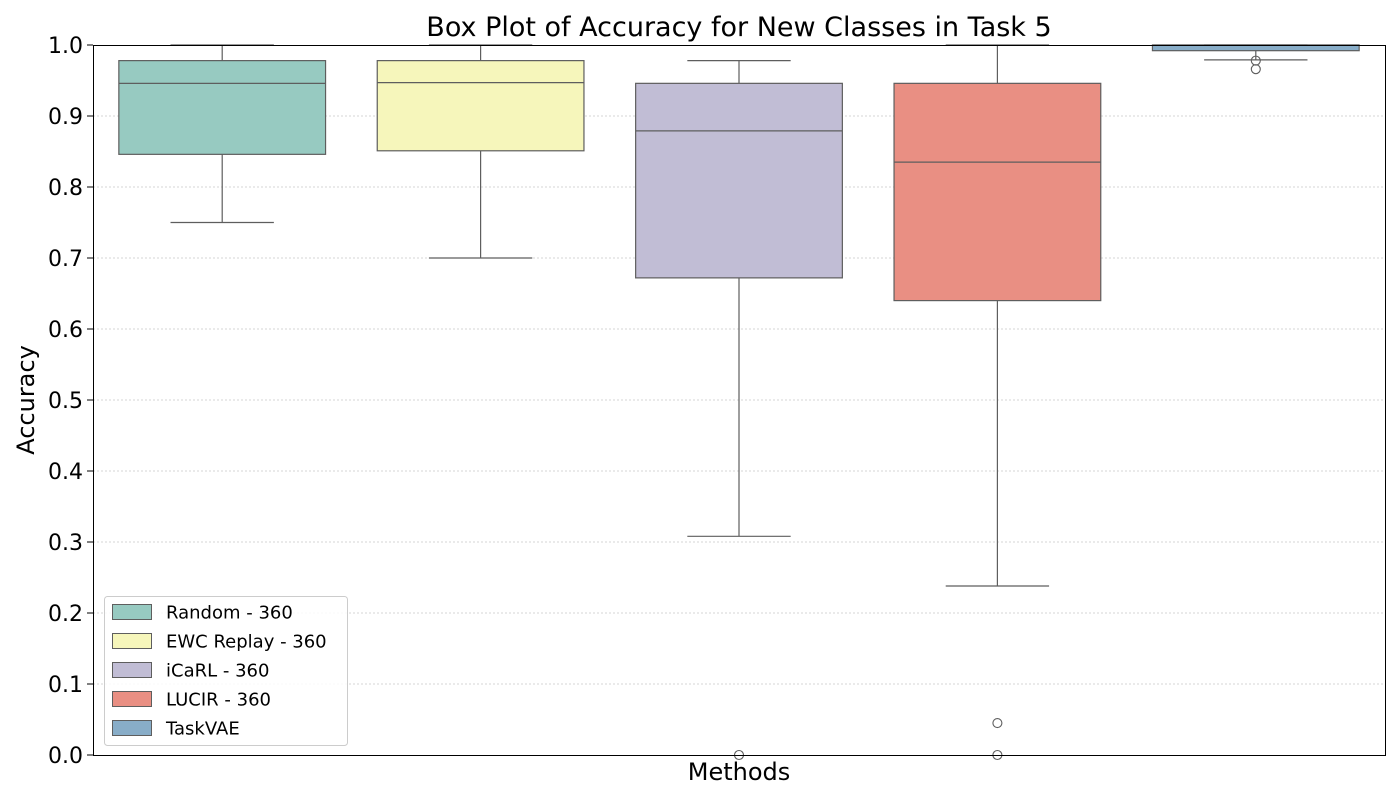  Describe the element at coordinates (26, 400) in the screenshot. I see `y-axis-label: Accuracy` at that location.